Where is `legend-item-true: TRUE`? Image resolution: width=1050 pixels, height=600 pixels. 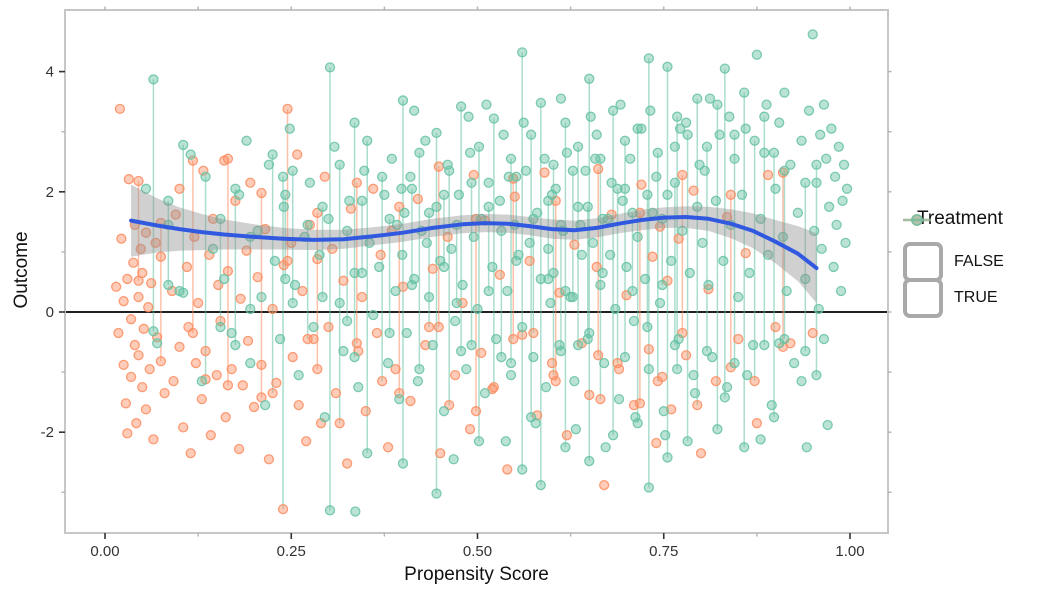 legend-item-true: TRUE is located at coordinates (976, 266).